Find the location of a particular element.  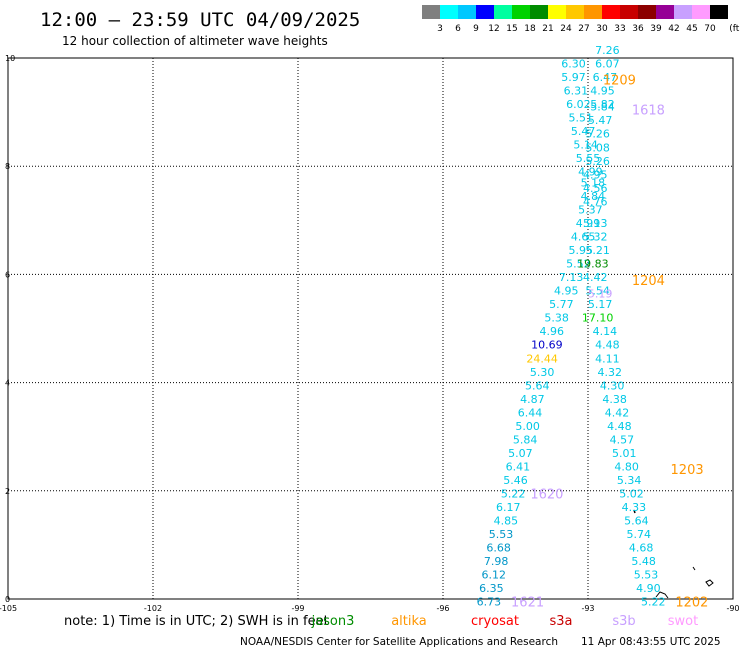

generated-timestamp: 11 Apr 08:43:55 UTC 2025 is located at coordinates (651, 642).